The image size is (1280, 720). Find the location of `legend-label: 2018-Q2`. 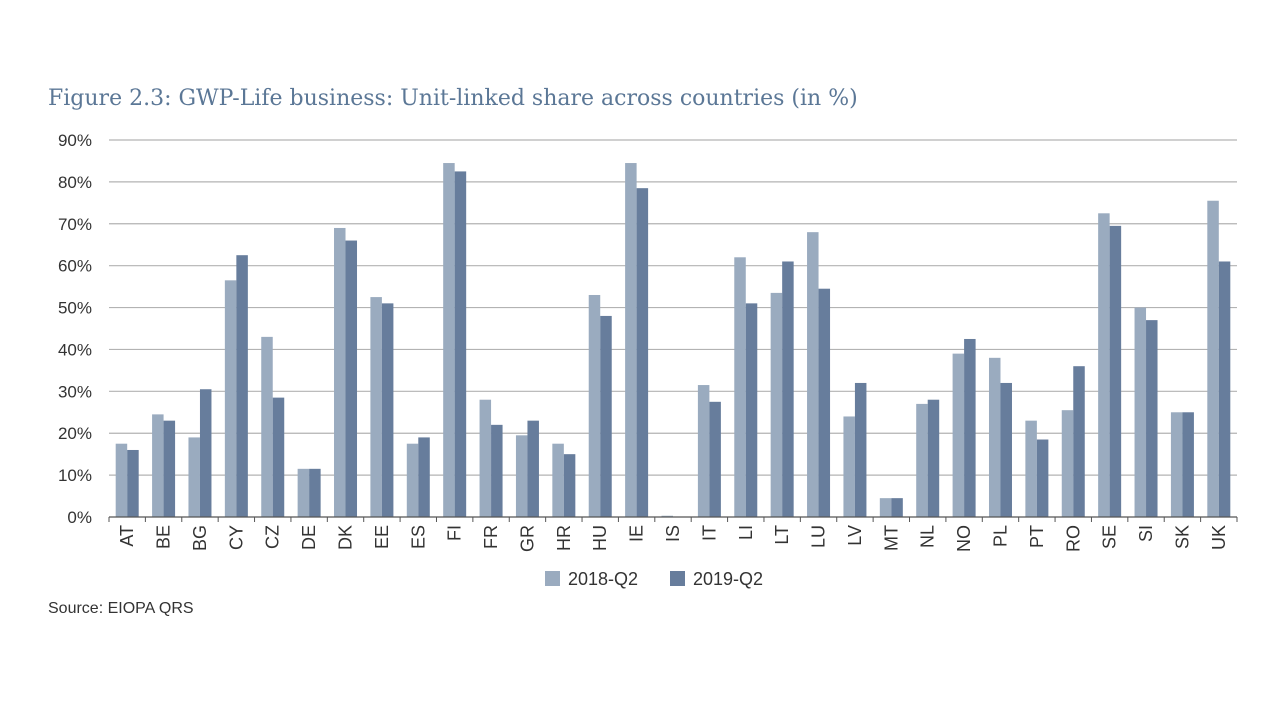

legend-label: 2018-Q2 is located at coordinates (603, 579).